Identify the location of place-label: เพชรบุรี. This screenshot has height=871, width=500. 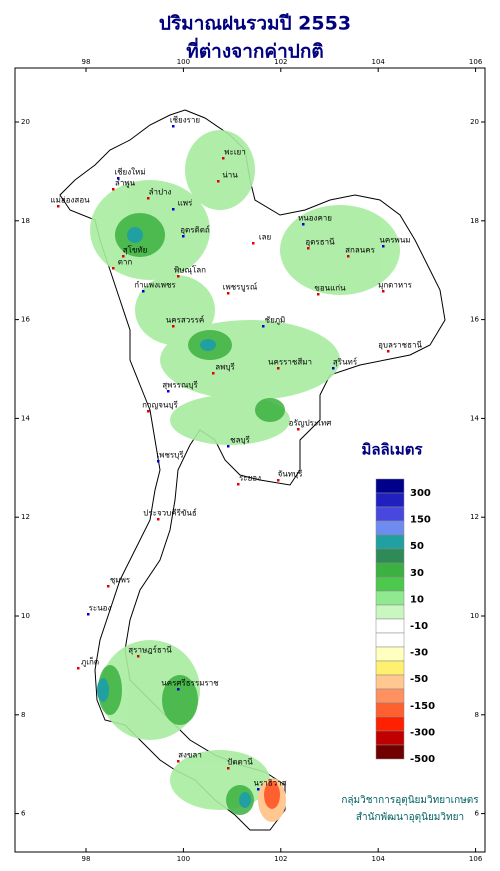
(170, 455).